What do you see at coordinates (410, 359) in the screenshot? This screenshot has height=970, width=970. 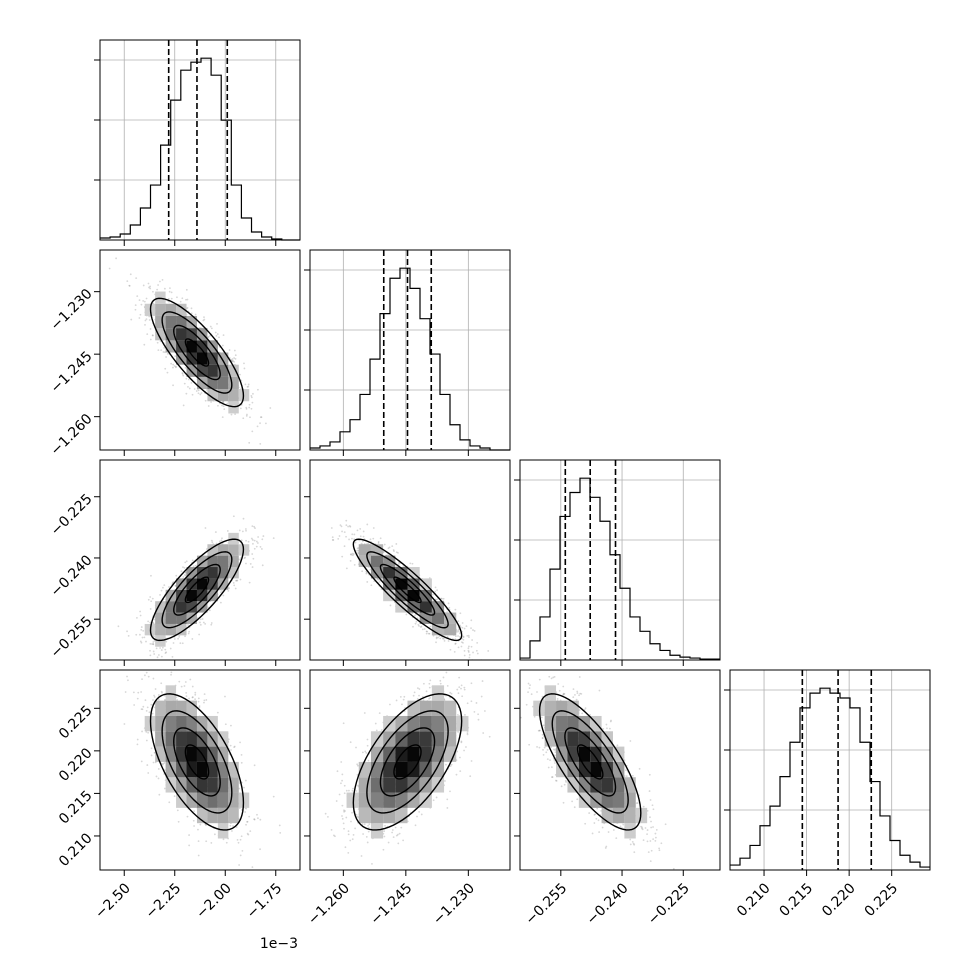 I see `hist-1-bars` at bounding box center [410, 359].